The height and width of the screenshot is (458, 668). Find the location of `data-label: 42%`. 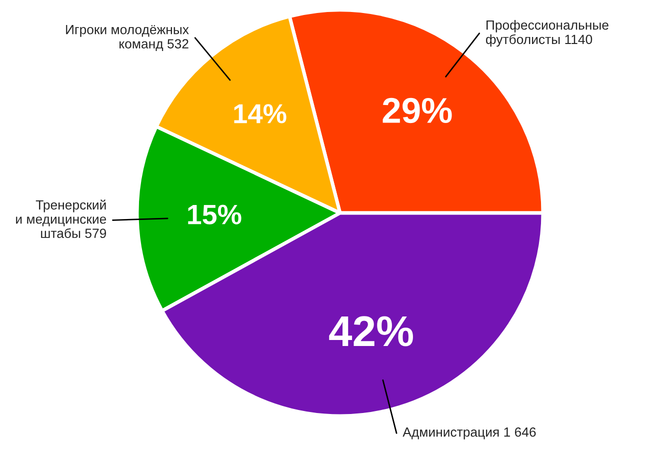

data-label: 42% is located at coordinates (371, 331).